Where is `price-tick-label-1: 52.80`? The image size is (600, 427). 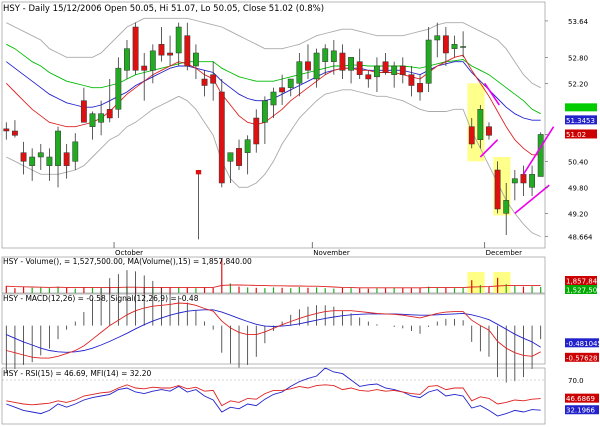 price-tick-label-1: 52.80 is located at coordinates (578, 58).